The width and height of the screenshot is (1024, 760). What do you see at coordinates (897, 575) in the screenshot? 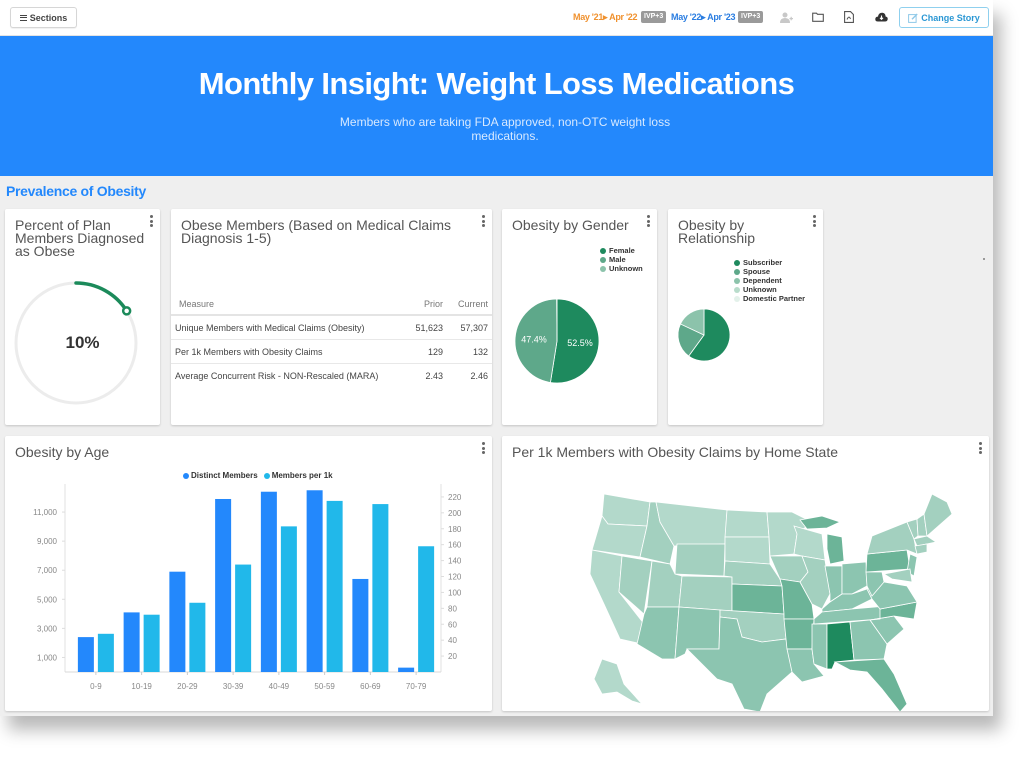
I see `state-md` at bounding box center [897, 575].